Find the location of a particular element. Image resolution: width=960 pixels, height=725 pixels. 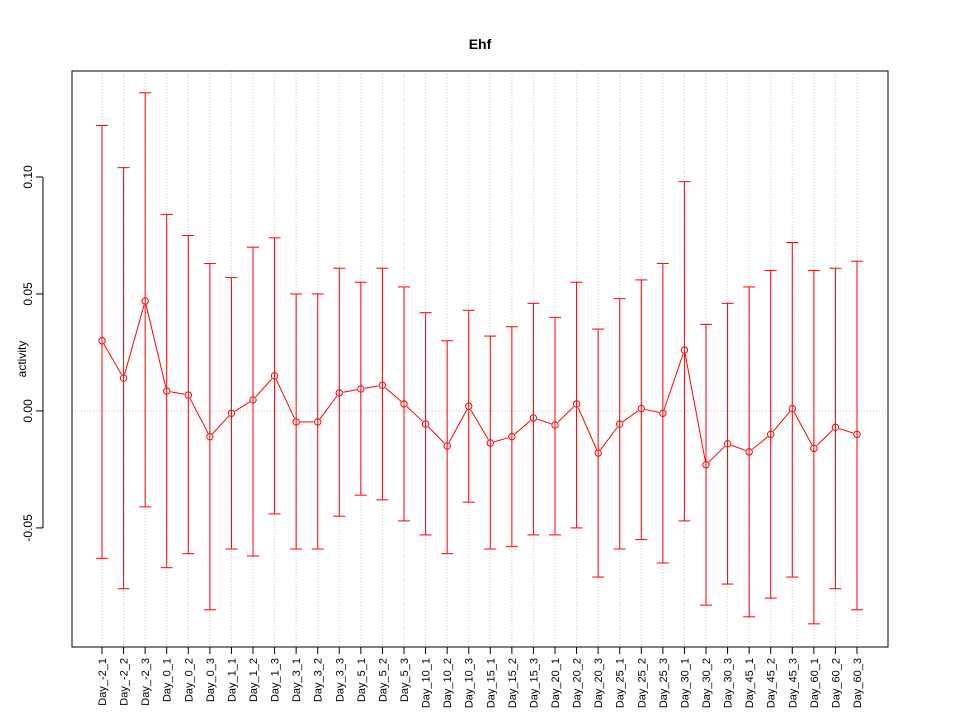

x-tick-label: Day_20_3 is located at coordinates (599, 683).